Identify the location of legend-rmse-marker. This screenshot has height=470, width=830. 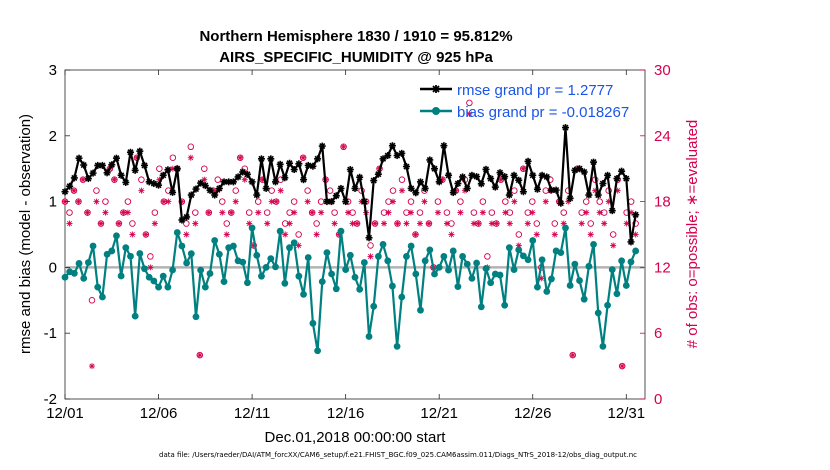
(436, 89).